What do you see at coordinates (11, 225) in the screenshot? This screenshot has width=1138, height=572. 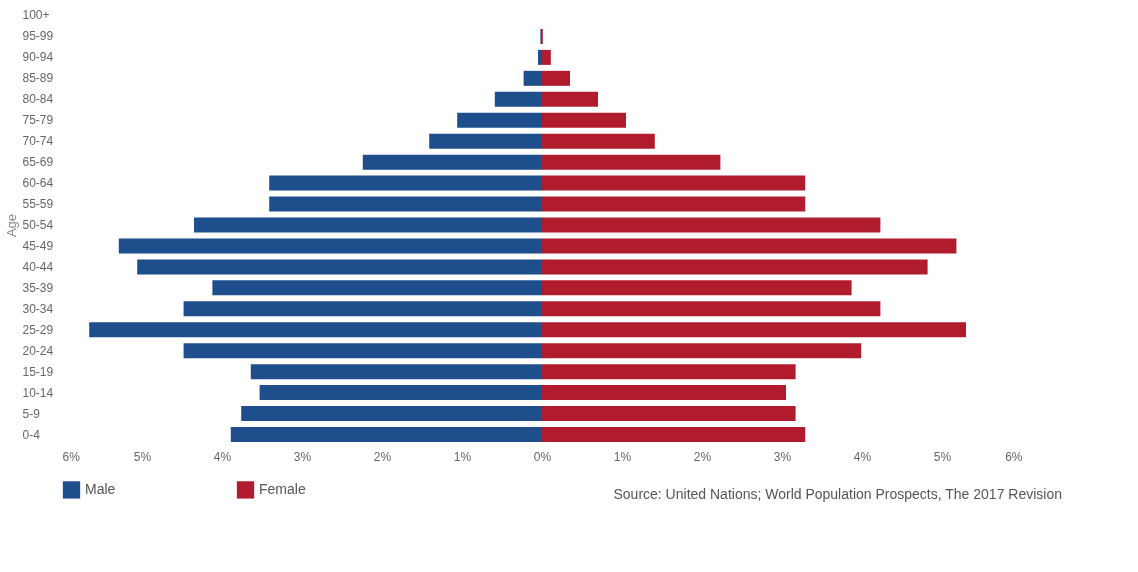 I see `y-axis-title: Age` at bounding box center [11, 225].